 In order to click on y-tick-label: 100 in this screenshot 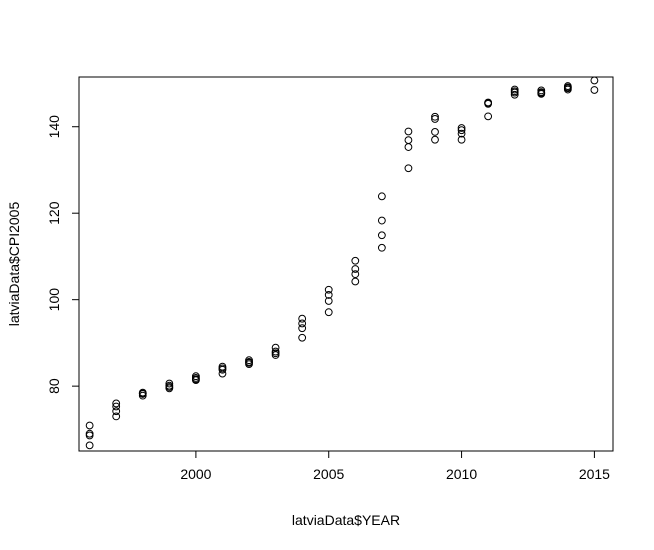, I will do `click(54, 300)`.